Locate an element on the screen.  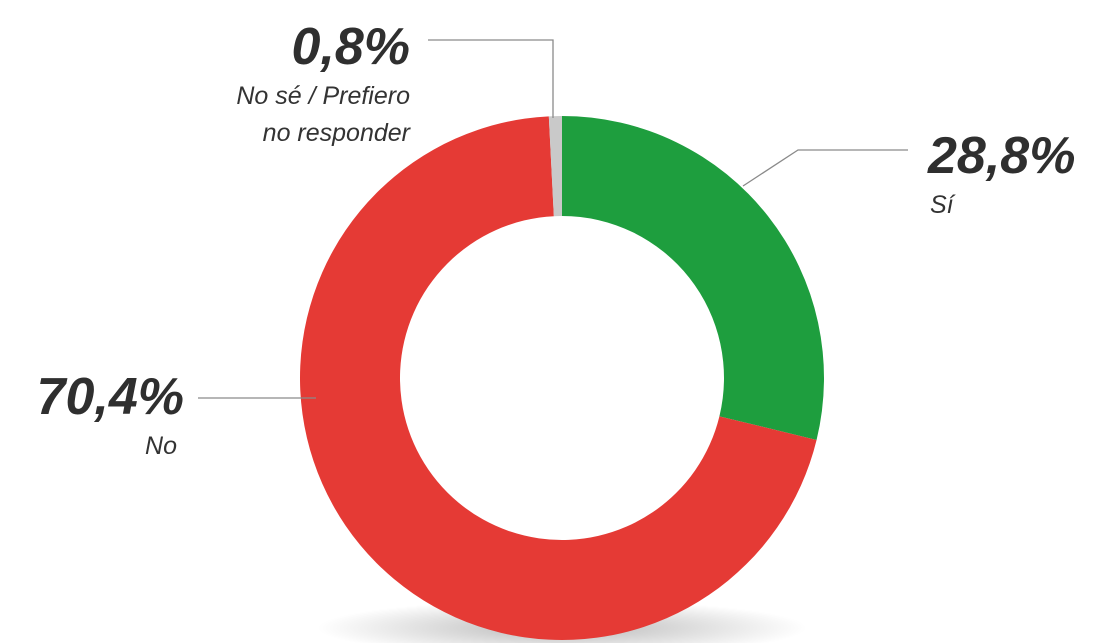
category-label-no-se-line1: No sé / Prefiero is located at coordinates (323, 96).